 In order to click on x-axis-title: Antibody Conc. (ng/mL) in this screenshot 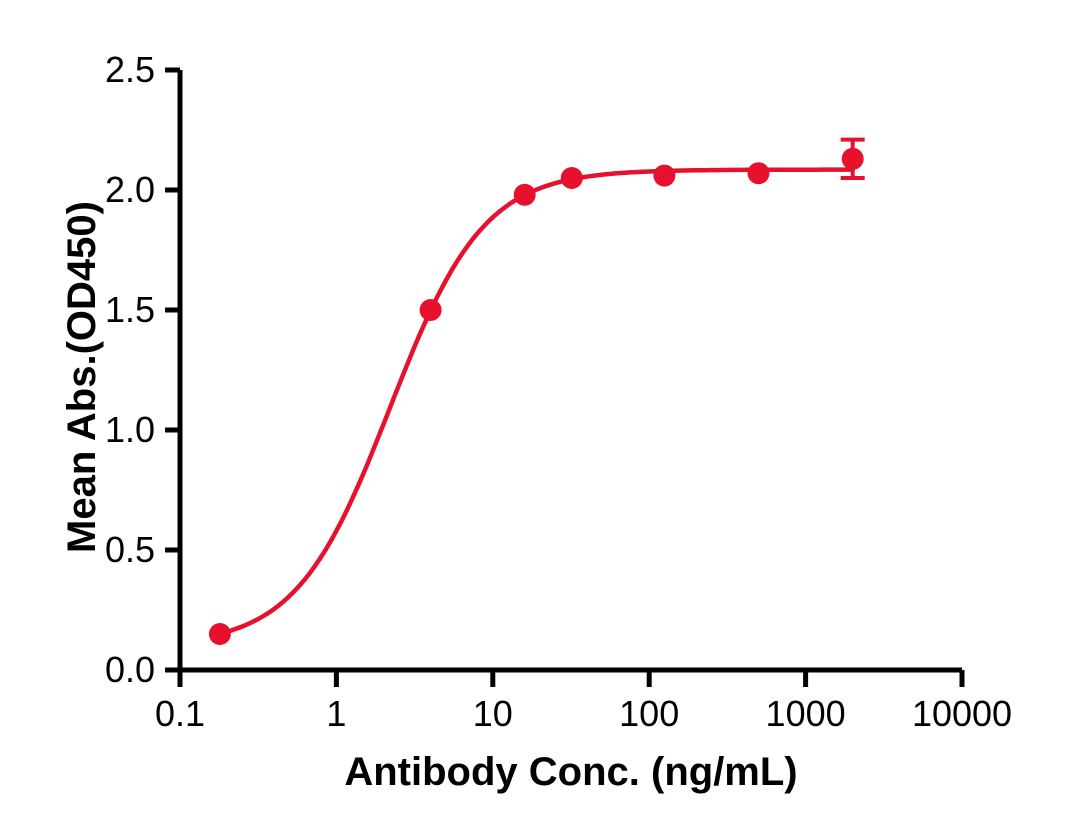, I will do `click(570, 772)`.